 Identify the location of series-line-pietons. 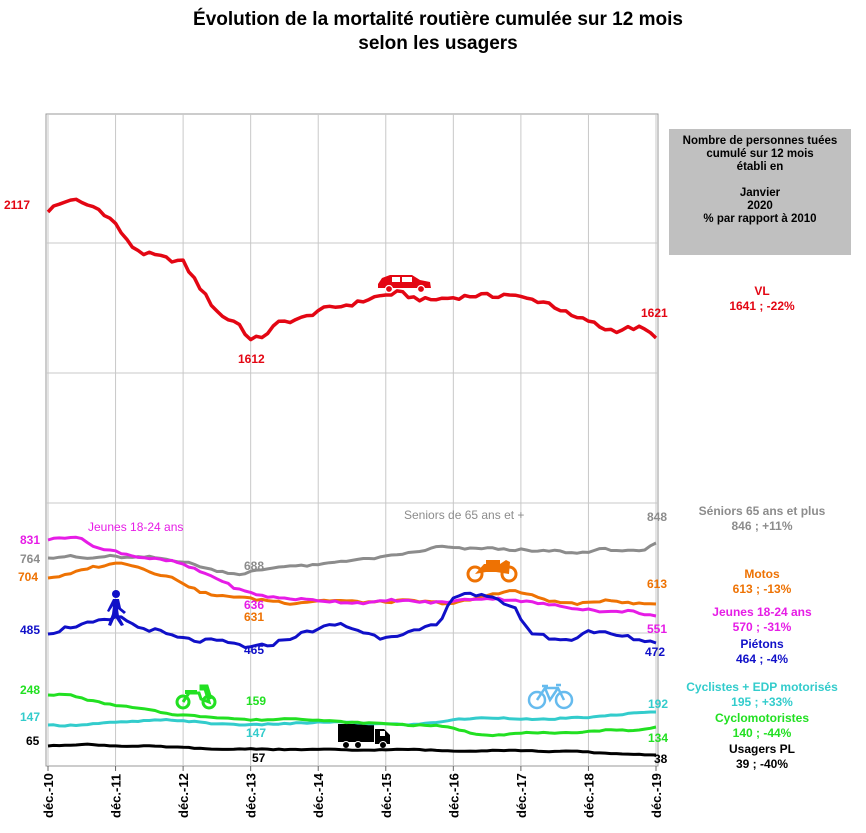
(352, 620).